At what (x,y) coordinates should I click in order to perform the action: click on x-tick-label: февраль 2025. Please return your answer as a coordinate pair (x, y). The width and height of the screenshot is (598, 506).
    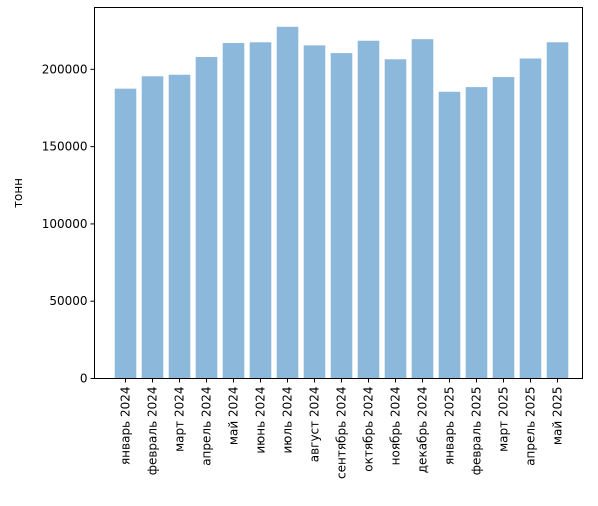
    Looking at the image, I should click on (477, 431).